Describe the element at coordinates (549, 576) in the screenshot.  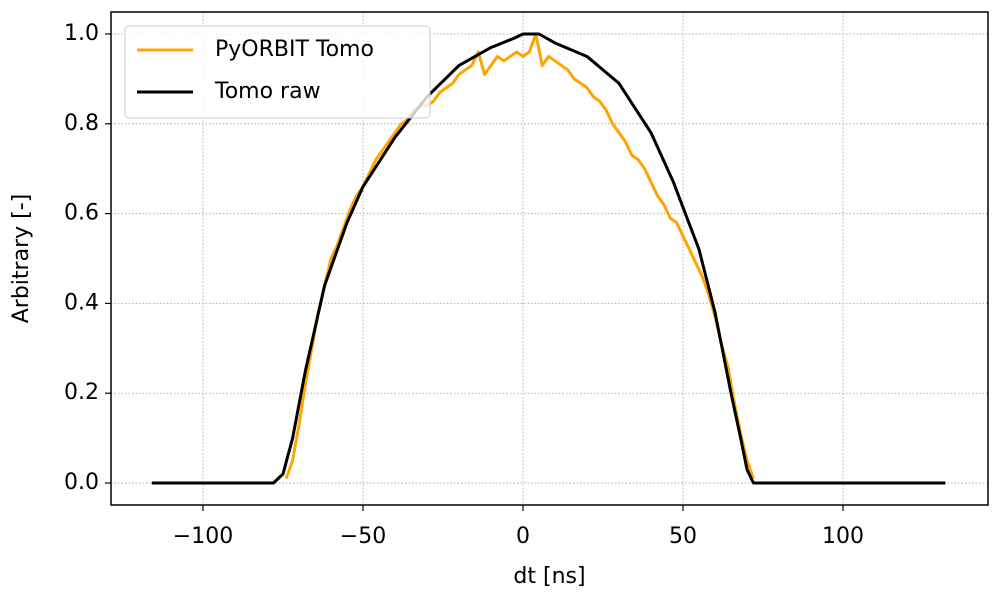
I see `x-axis-label: dt [ns]` at that location.